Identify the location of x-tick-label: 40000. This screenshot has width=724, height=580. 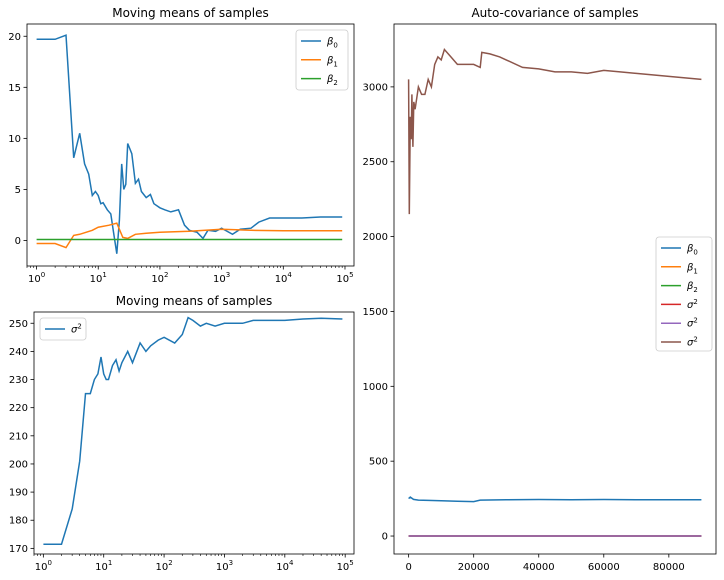
(539, 567).